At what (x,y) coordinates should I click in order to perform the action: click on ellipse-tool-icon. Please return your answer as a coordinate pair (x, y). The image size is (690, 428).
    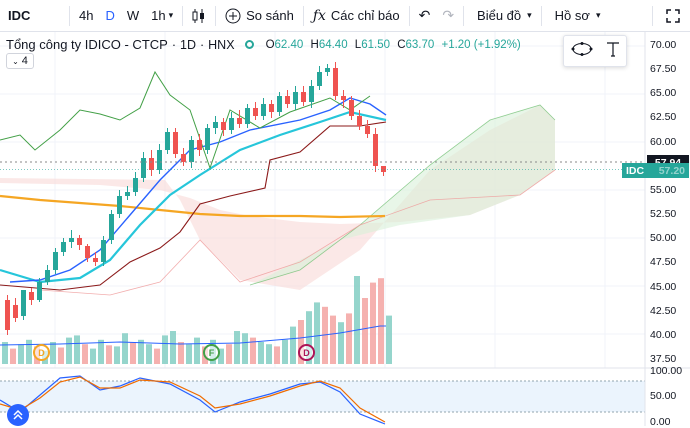
    Looking at the image, I should click on (581, 48).